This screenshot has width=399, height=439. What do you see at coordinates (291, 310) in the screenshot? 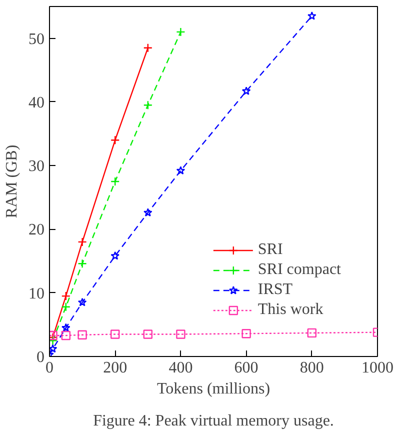
I see `legend-label: This work` at bounding box center [291, 310].